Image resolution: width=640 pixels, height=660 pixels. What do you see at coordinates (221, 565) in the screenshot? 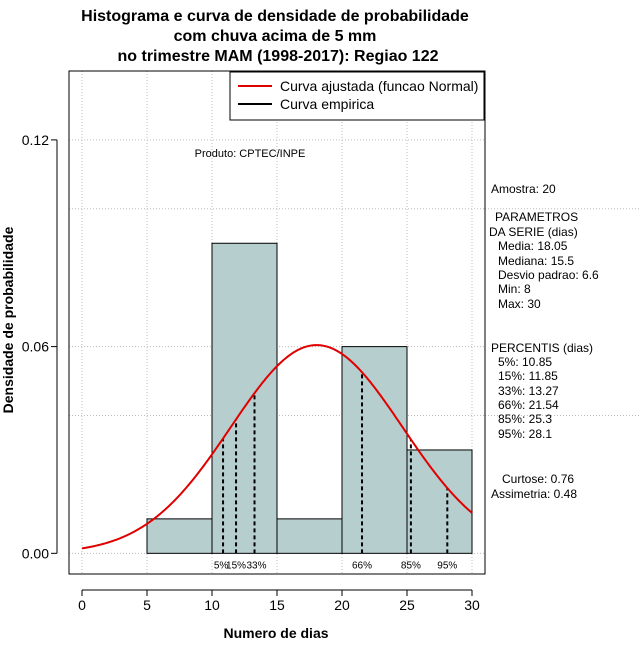
I see `percentile-label-0: 5%` at bounding box center [221, 565].